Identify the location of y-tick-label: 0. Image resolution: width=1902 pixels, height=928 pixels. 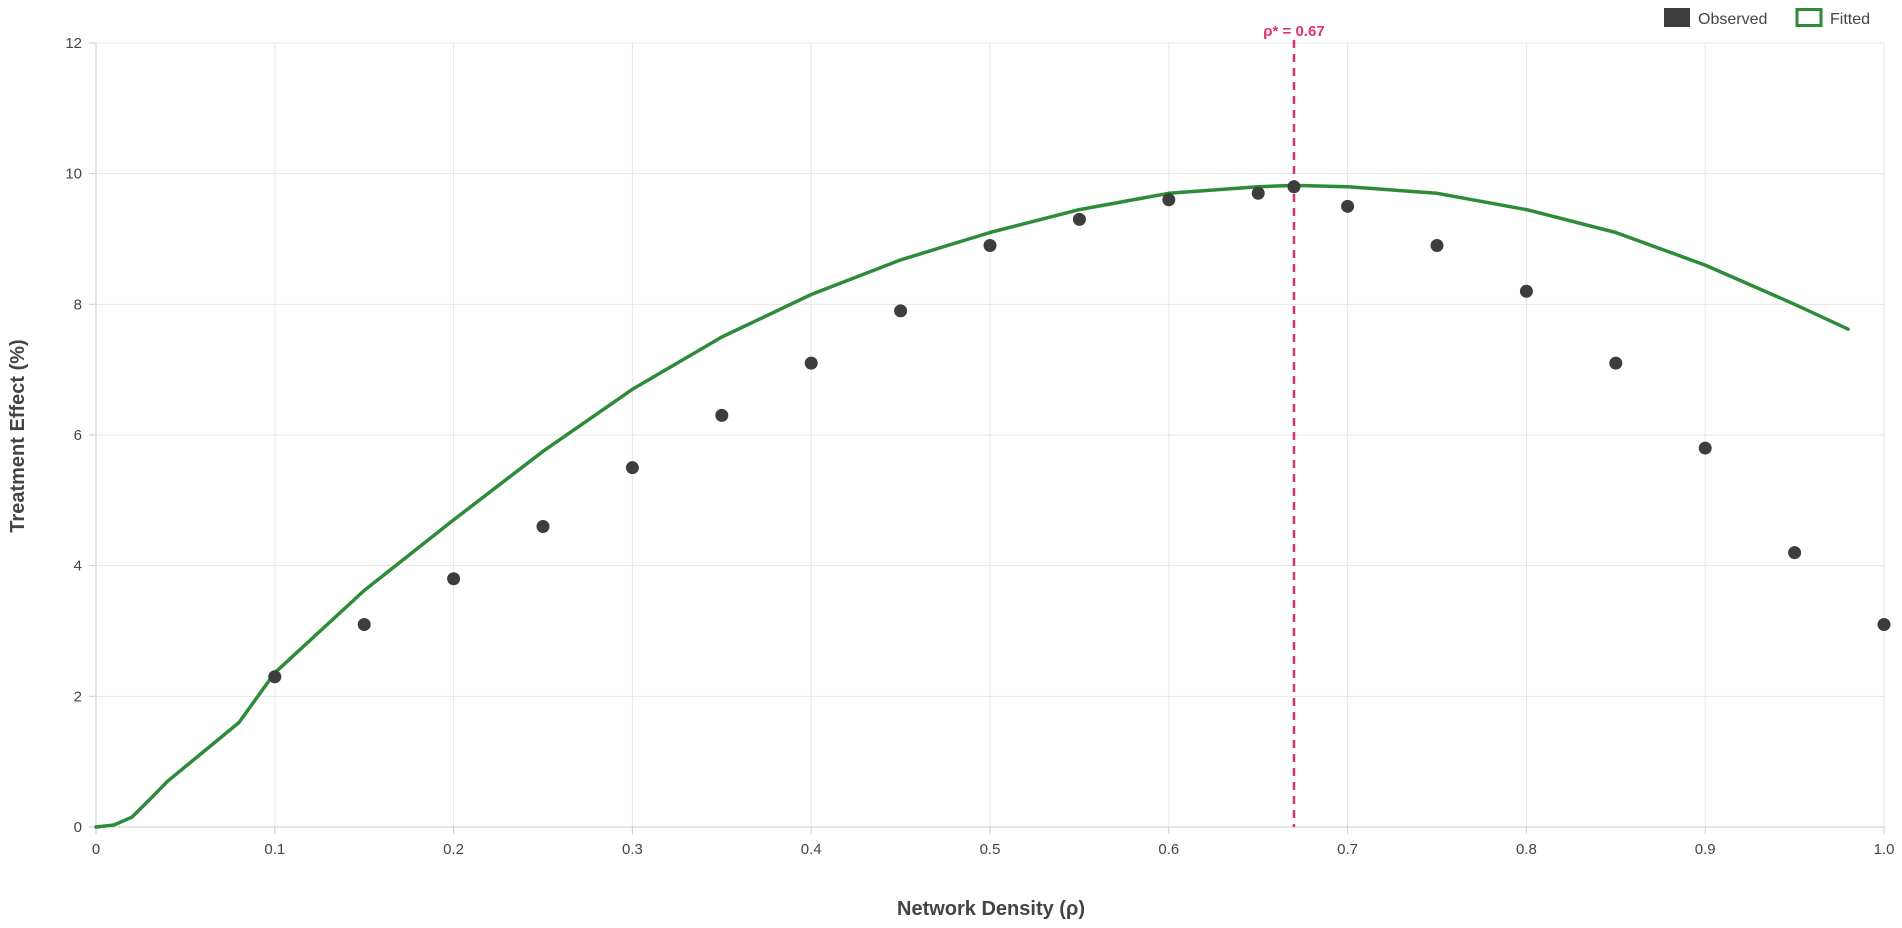
(78, 827).